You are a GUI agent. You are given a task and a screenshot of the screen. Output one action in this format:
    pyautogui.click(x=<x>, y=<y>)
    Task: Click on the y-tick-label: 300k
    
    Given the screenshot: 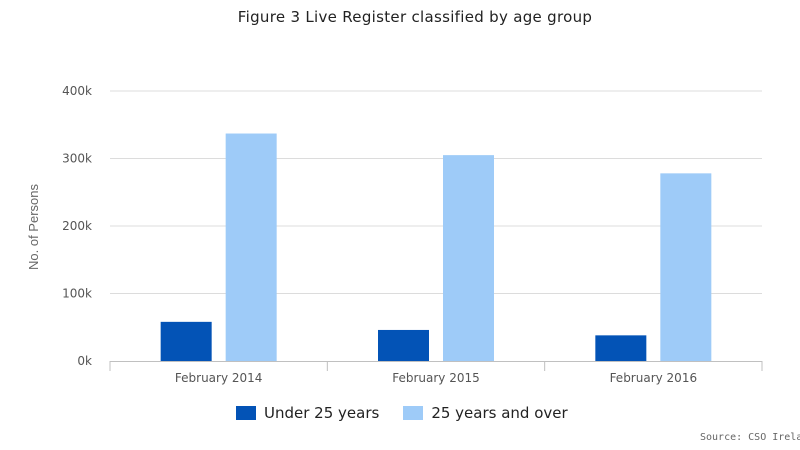 What is the action you would take?
    pyautogui.click(x=77, y=159)
    